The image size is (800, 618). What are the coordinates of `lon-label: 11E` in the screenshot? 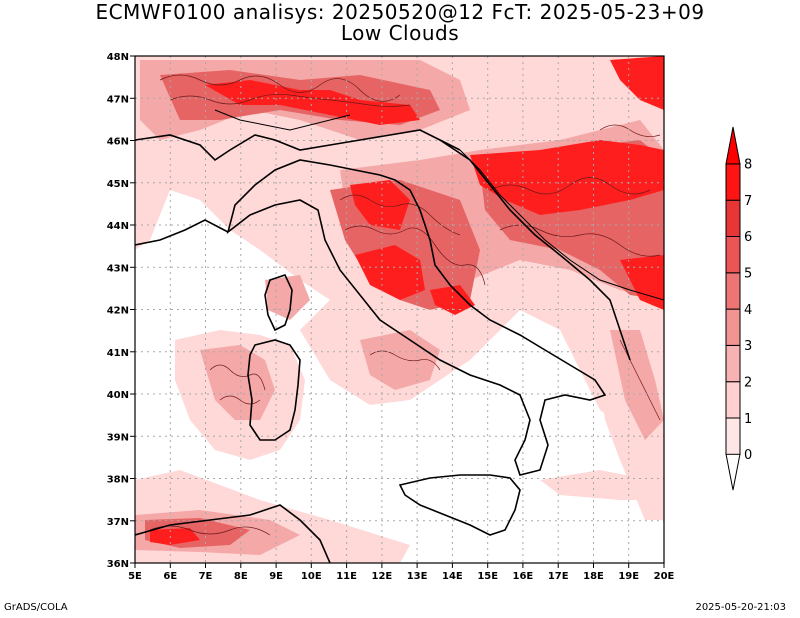 It's located at (346, 576).